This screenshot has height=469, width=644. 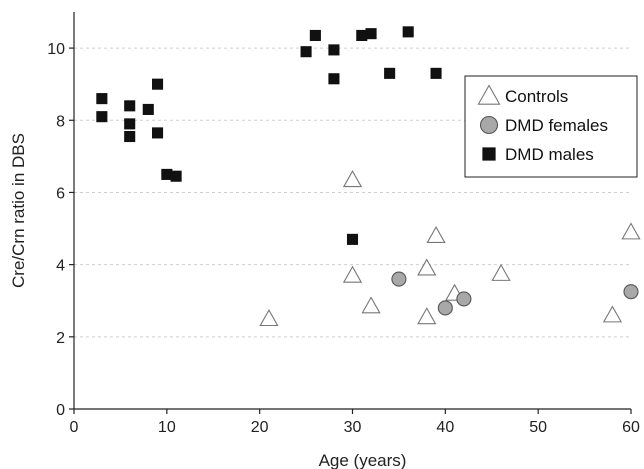 I want to click on y-tick-label-8: 8, so click(x=60, y=121).